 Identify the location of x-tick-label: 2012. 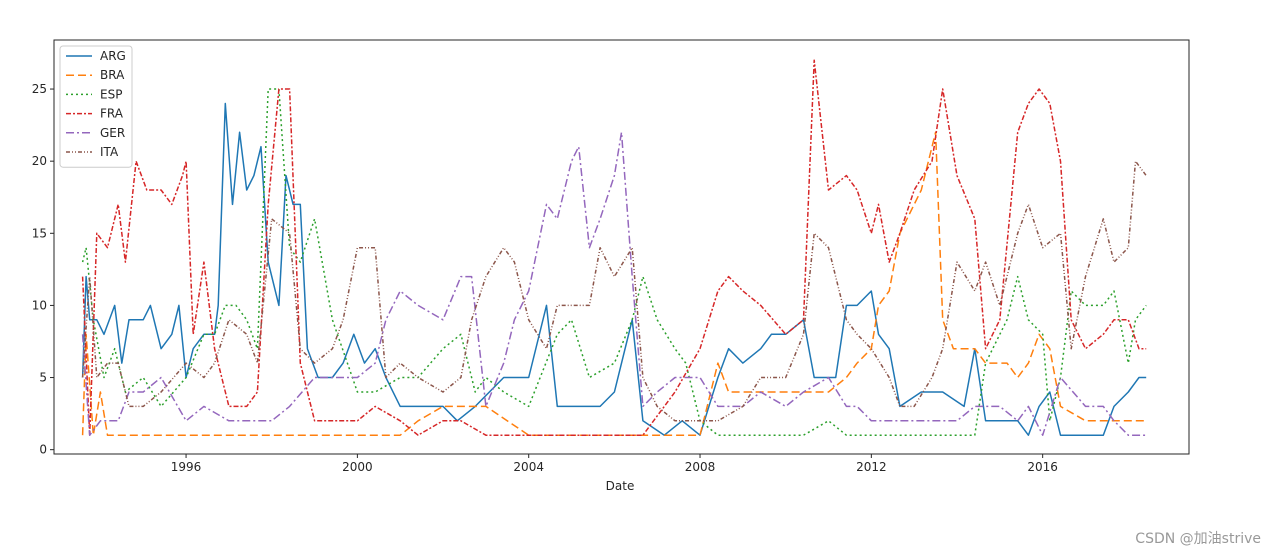
(871, 467).